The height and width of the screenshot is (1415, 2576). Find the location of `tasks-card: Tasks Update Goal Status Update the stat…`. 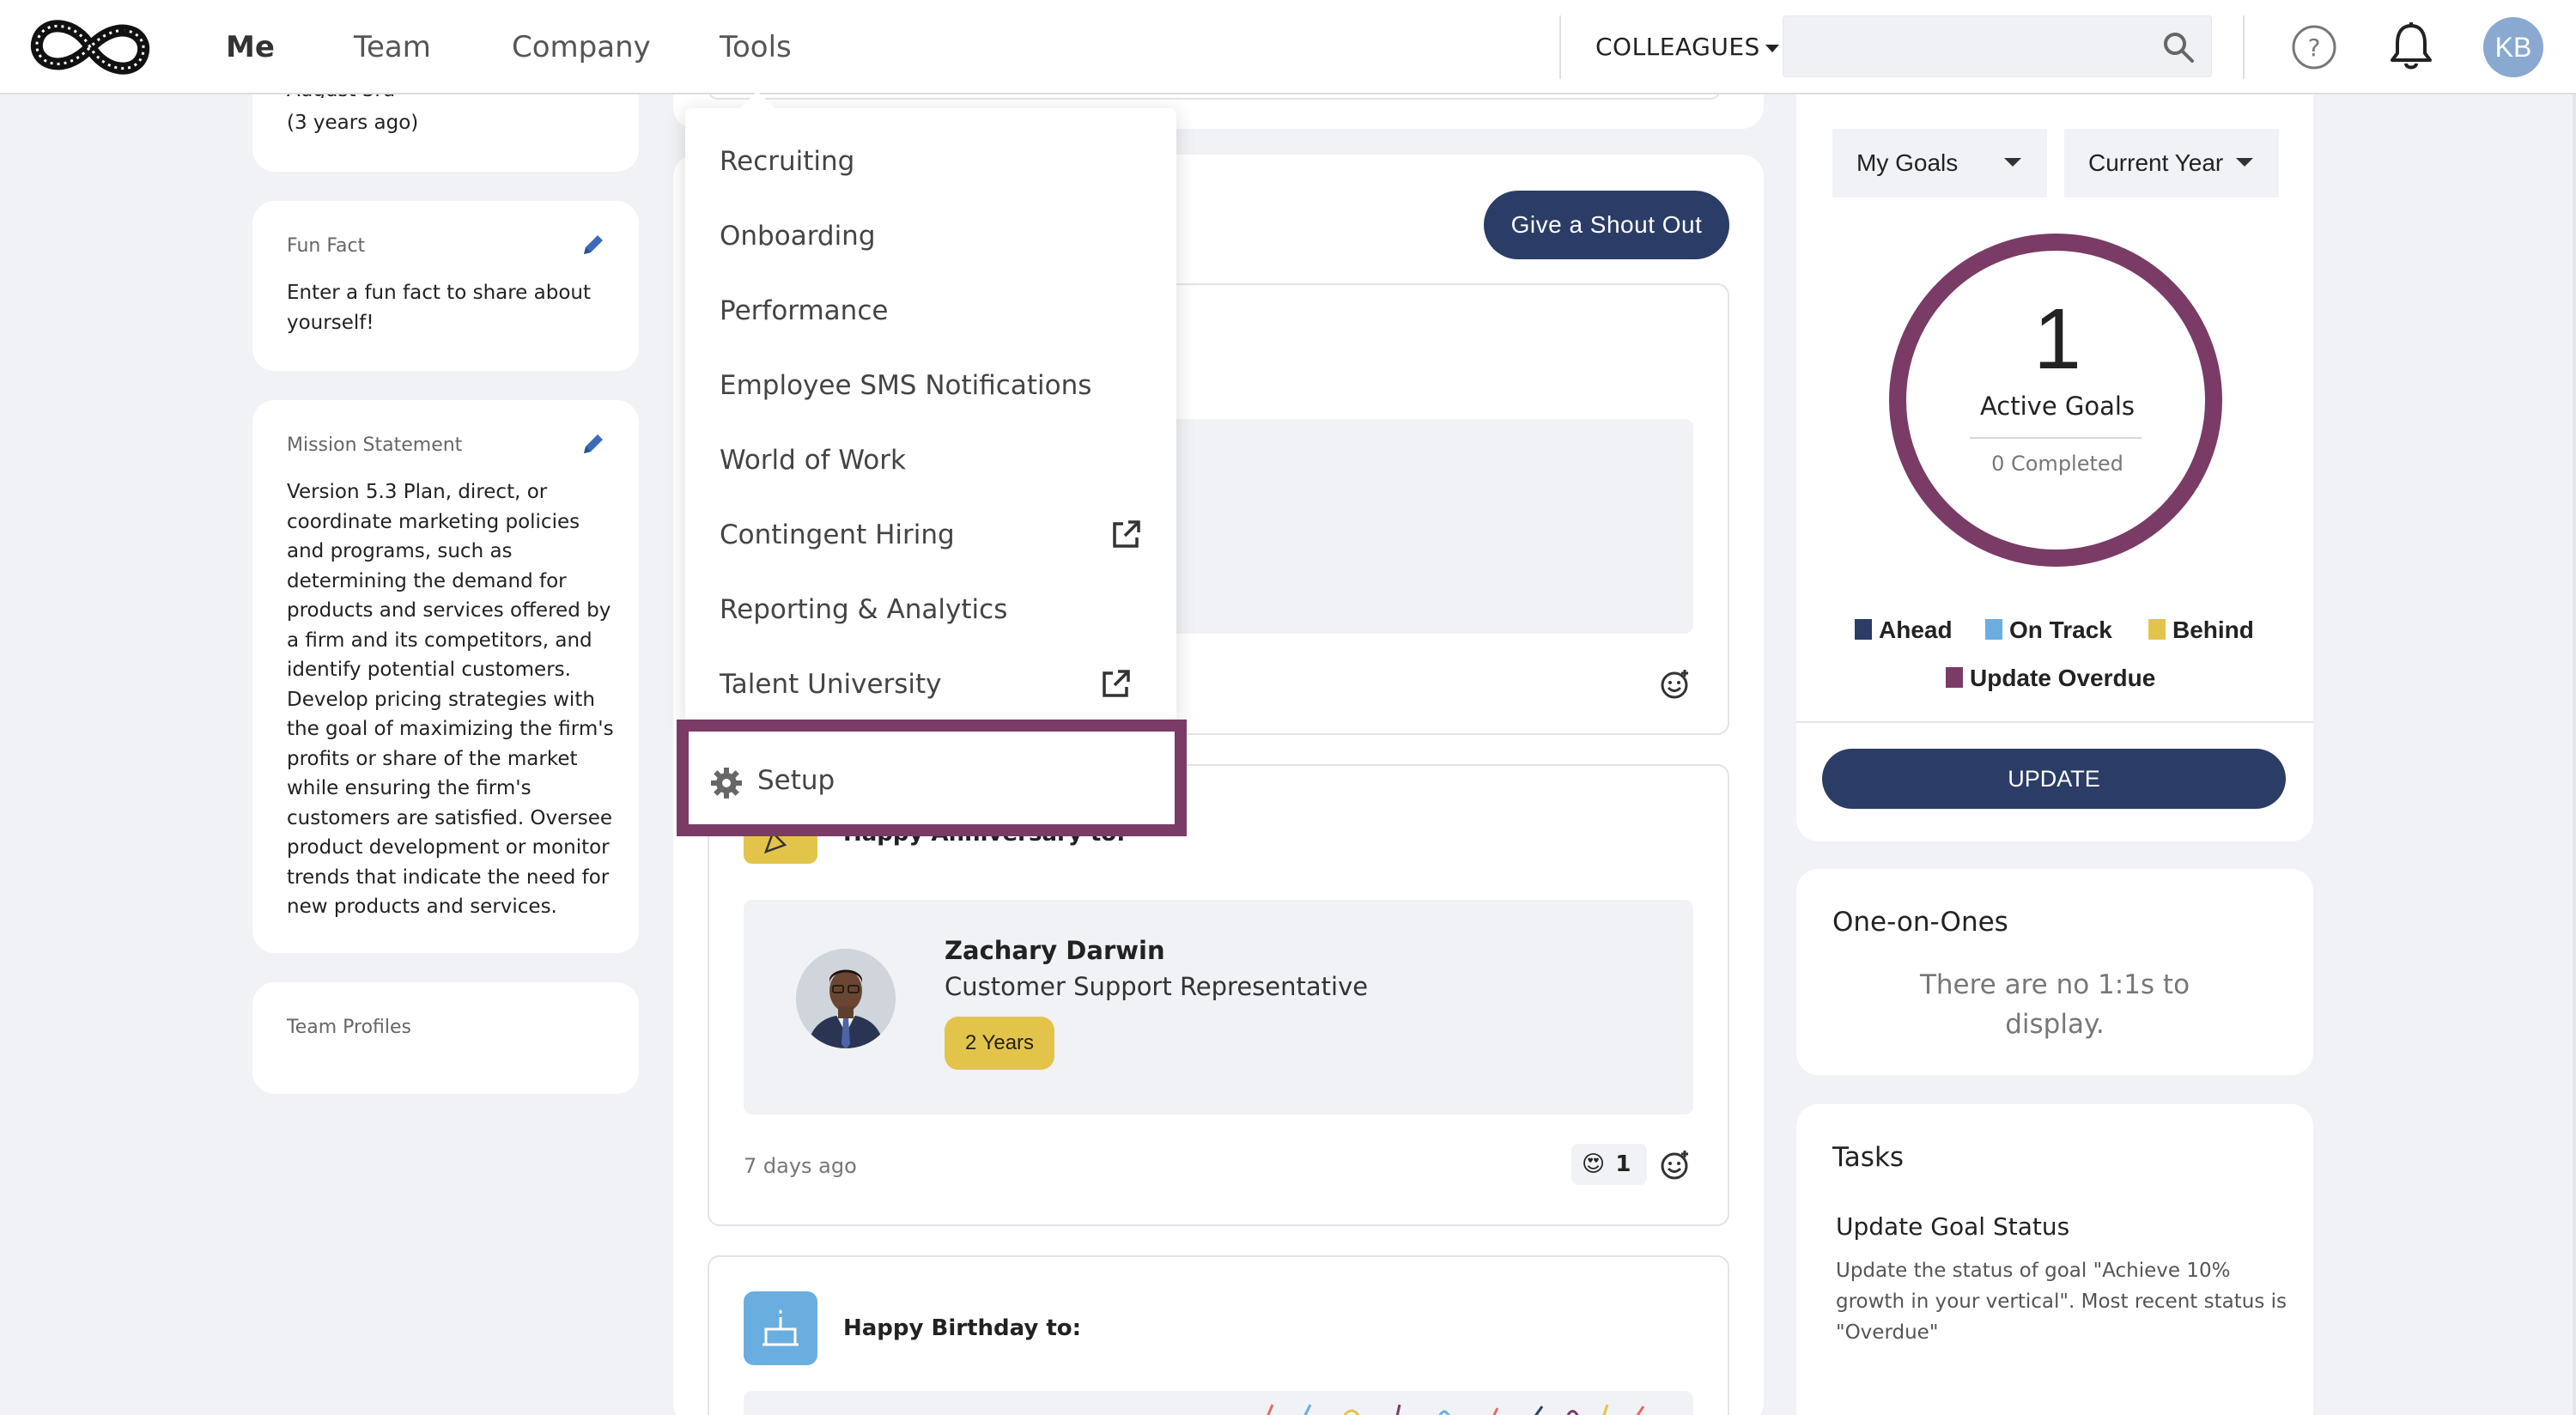

tasks-card: Tasks Update Goal Status Update the stat… is located at coordinates (2054, 1259).